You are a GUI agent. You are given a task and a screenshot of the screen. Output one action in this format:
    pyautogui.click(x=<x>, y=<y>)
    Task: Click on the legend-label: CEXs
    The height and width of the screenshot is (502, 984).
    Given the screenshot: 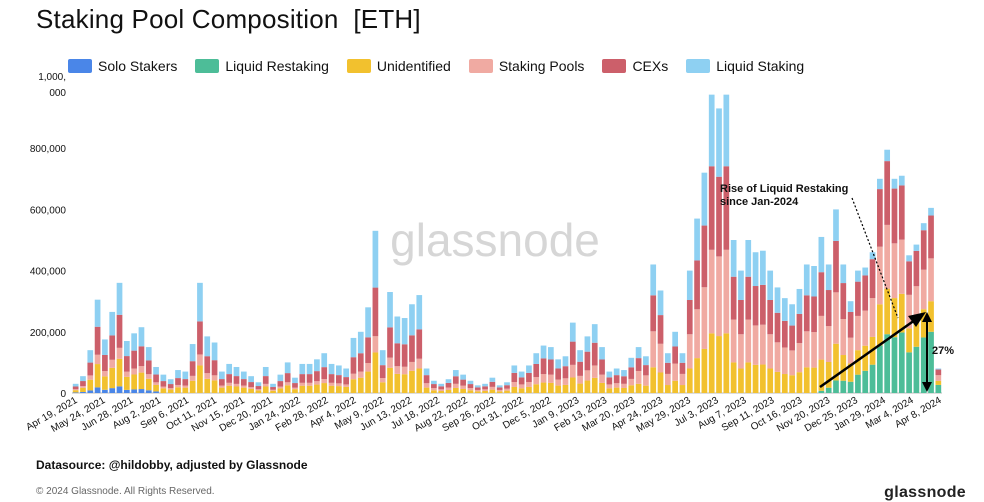 What is the action you would take?
    pyautogui.click(x=650, y=66)
    